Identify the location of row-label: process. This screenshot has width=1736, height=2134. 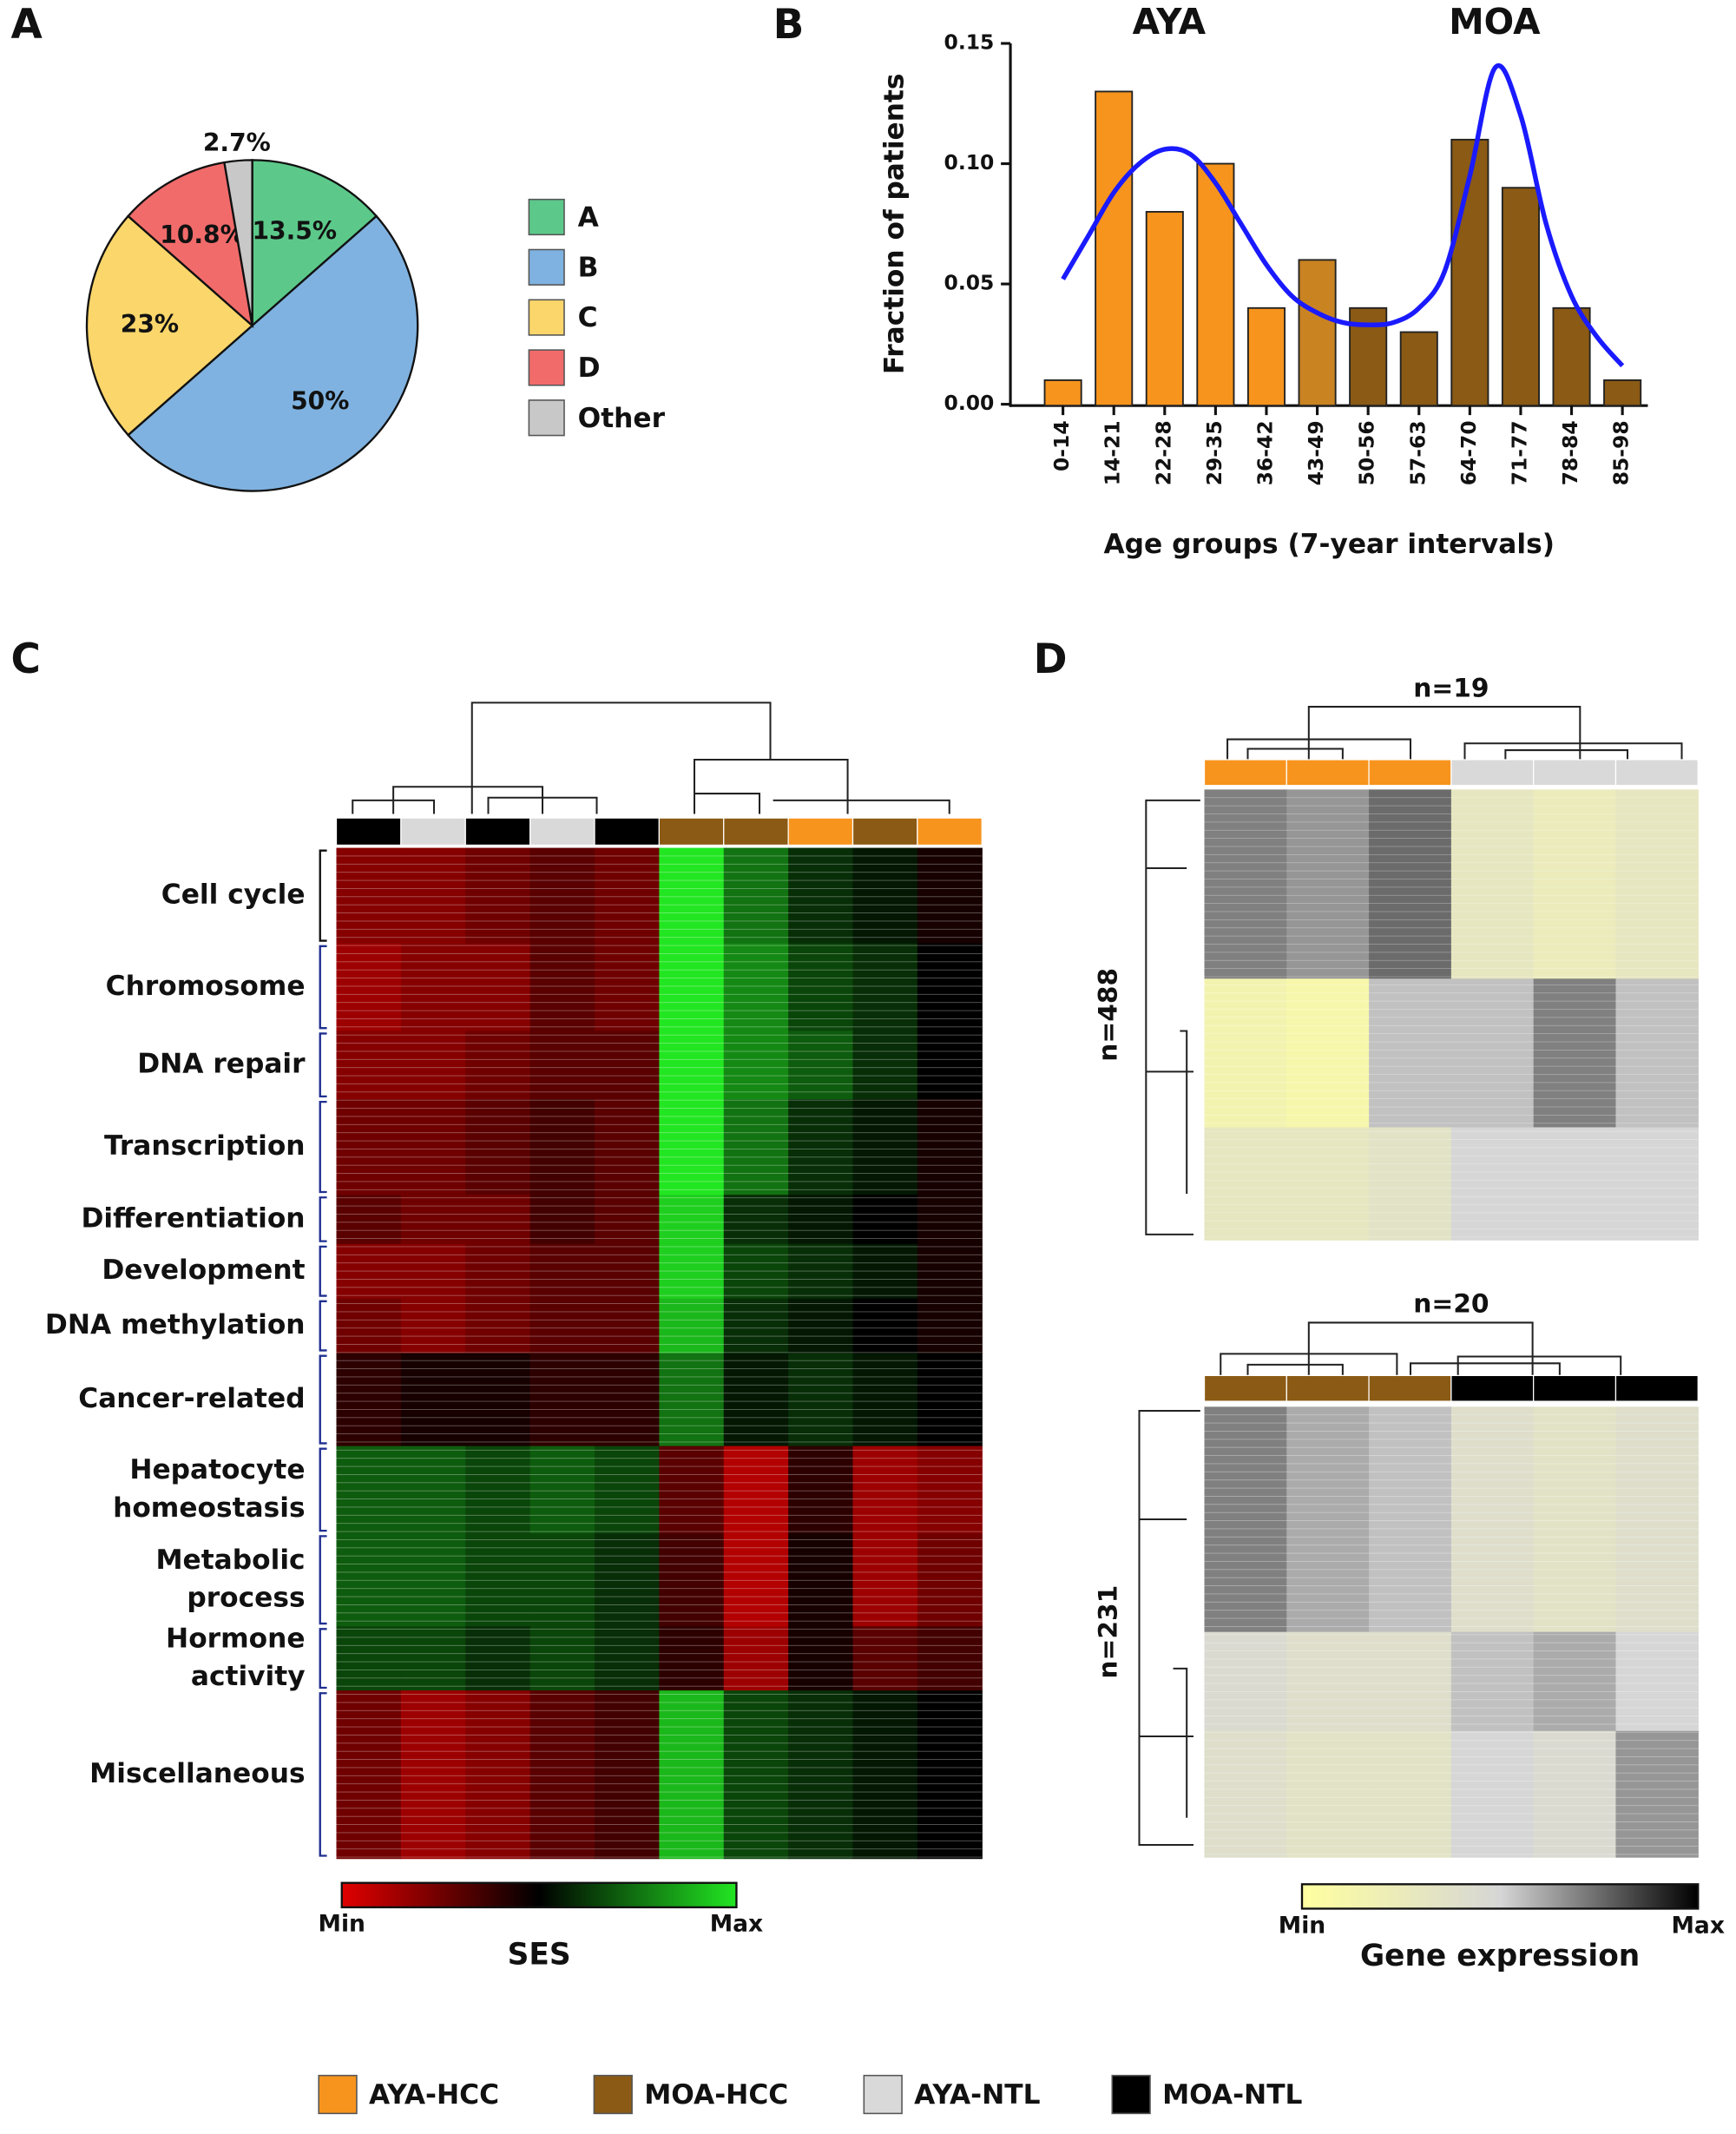
(246, 1598).